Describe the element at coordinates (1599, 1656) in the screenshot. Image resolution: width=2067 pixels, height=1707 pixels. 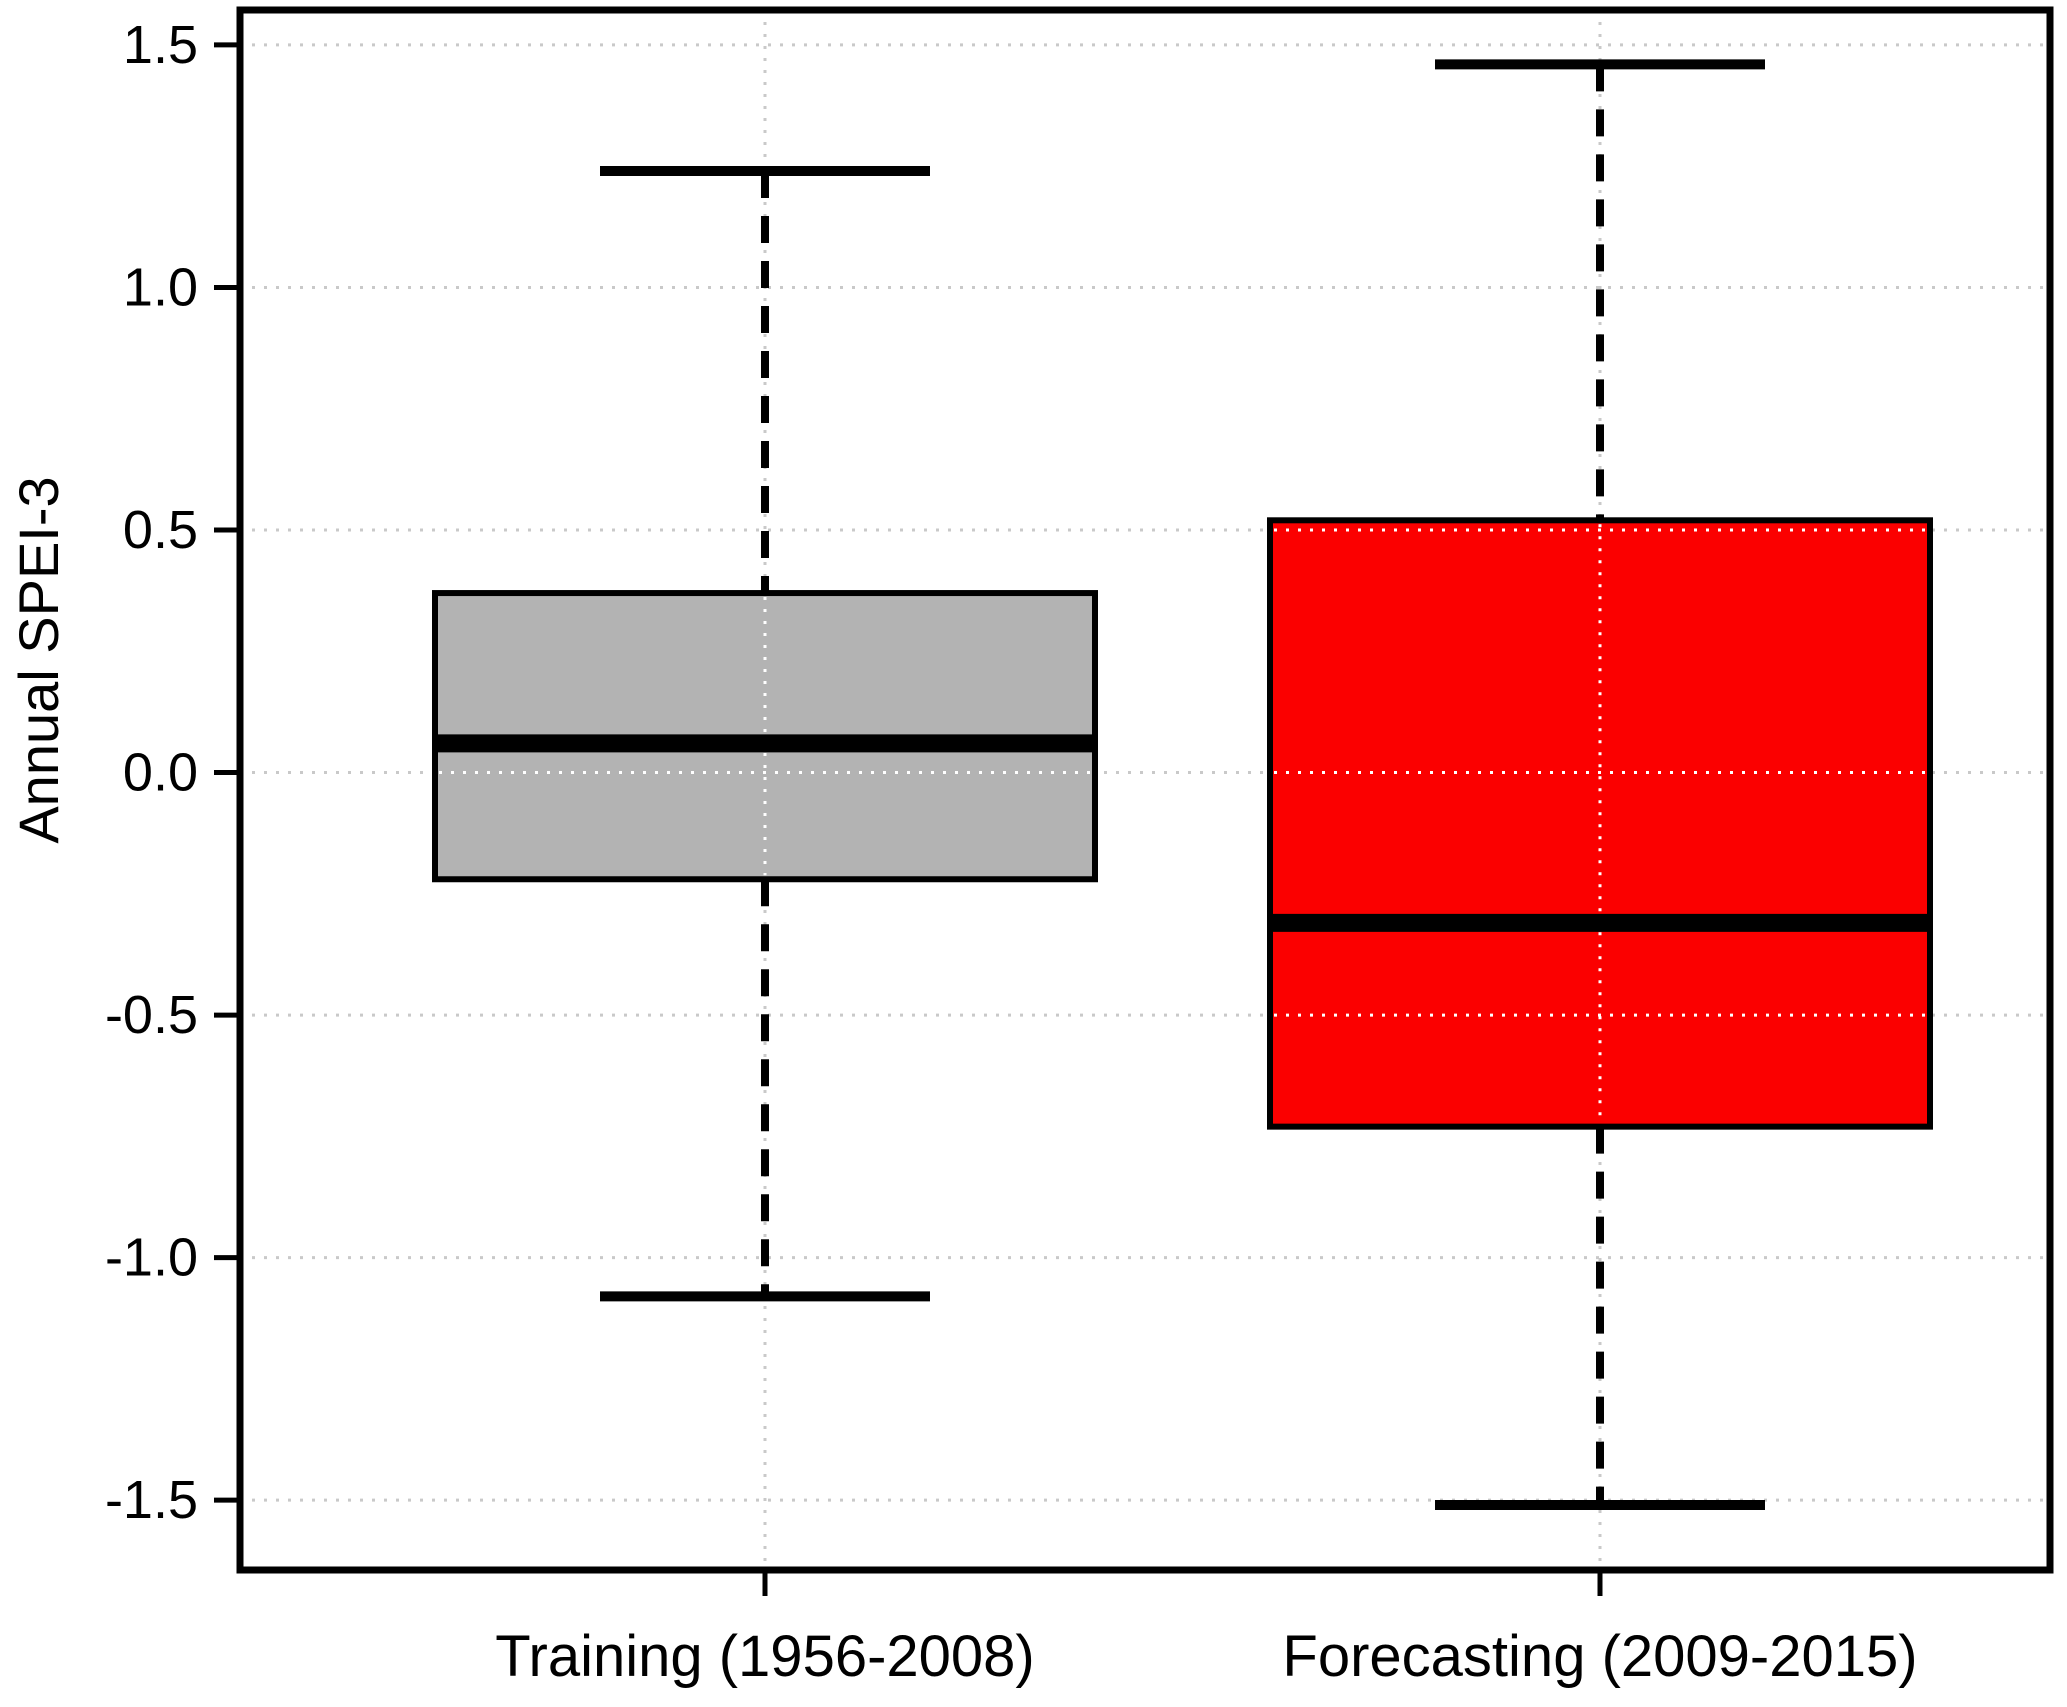
I see `x-category-label: Forecasting (2009-2015)` at that location.